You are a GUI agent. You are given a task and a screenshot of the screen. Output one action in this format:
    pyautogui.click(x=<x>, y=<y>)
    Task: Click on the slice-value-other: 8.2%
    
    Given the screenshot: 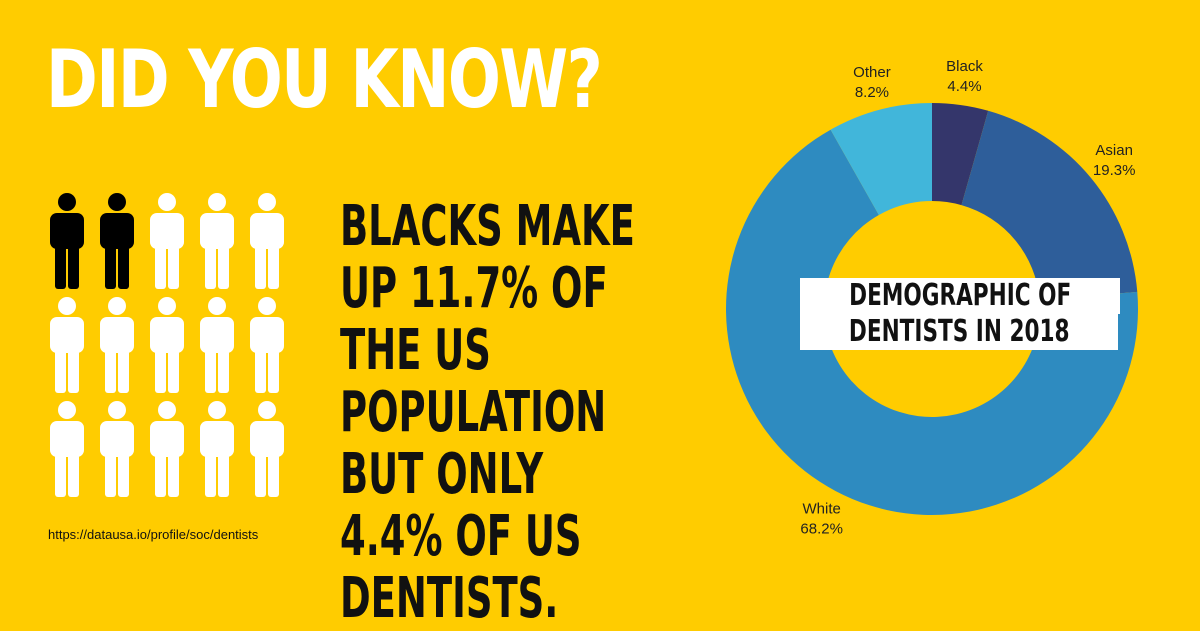 What is the action you would take?
    pyautogui.click(x=872, y=92)
    